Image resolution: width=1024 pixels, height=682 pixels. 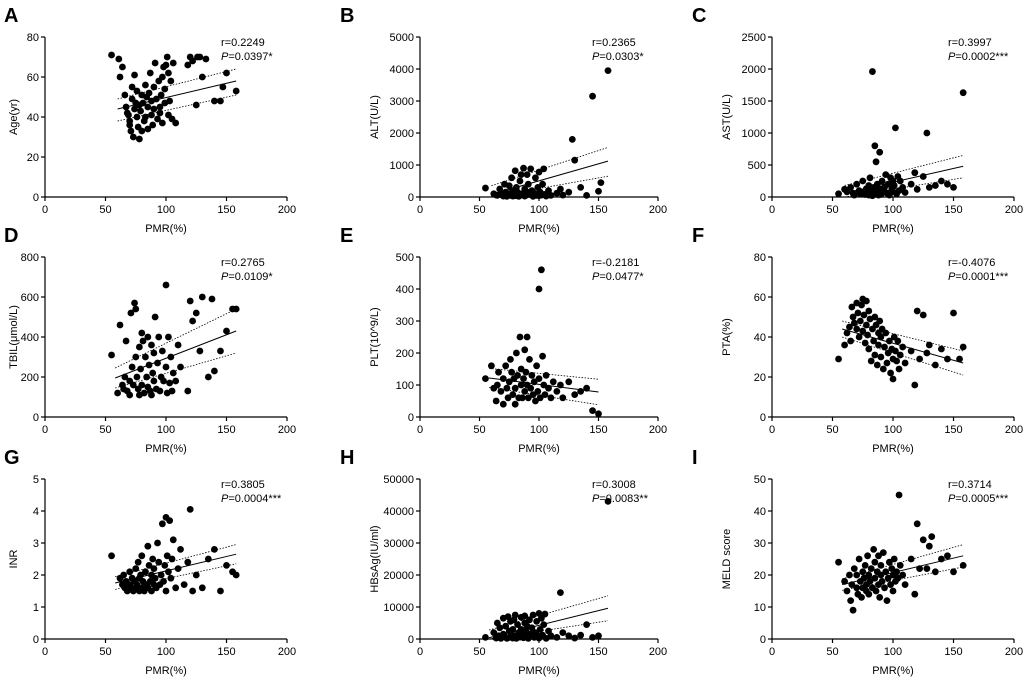 I want to click on r-value: r=0.2765, so click(x=243, y=263).